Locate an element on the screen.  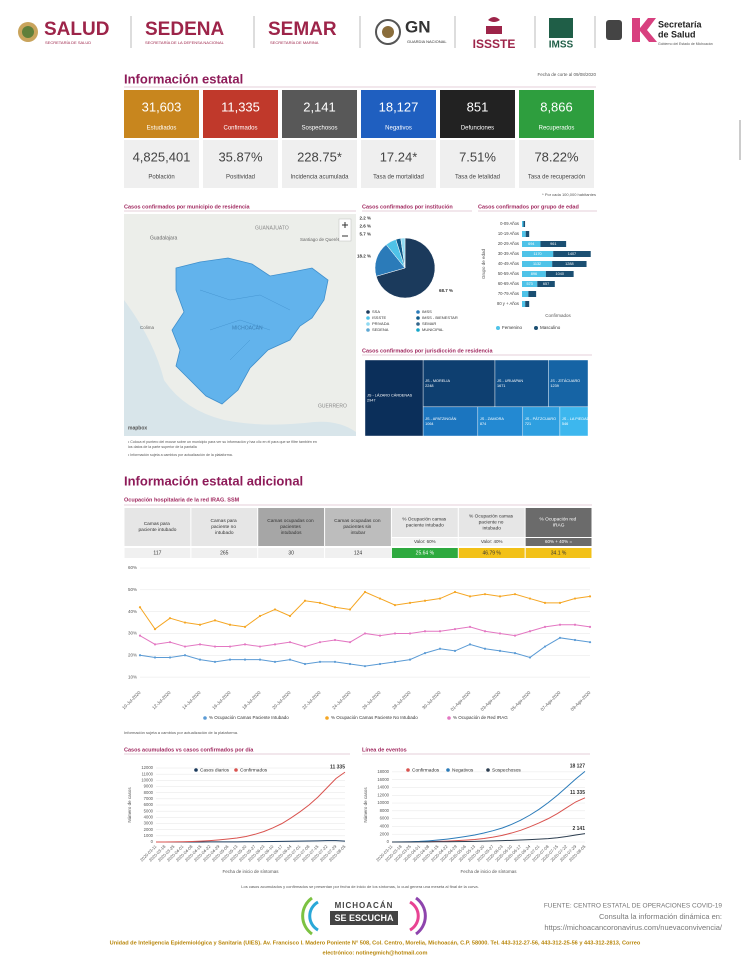
treemap-value: 546 is located at coordinates (565, 424).